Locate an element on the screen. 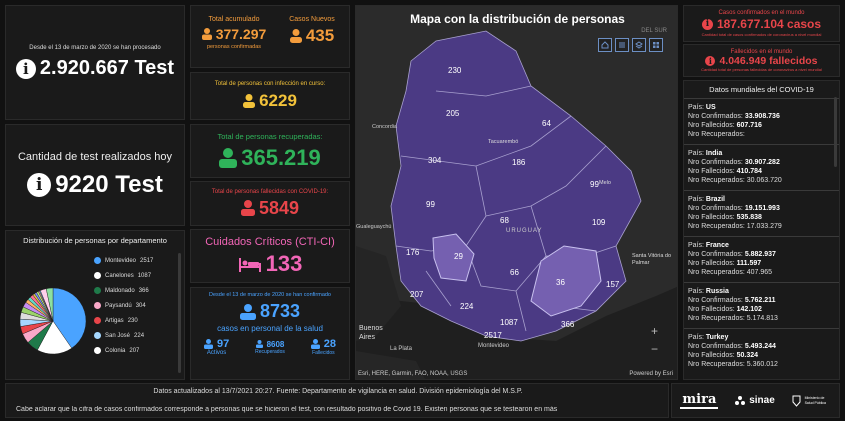  department-list-item: Artigas 230 is located at coordinates (134, 320).